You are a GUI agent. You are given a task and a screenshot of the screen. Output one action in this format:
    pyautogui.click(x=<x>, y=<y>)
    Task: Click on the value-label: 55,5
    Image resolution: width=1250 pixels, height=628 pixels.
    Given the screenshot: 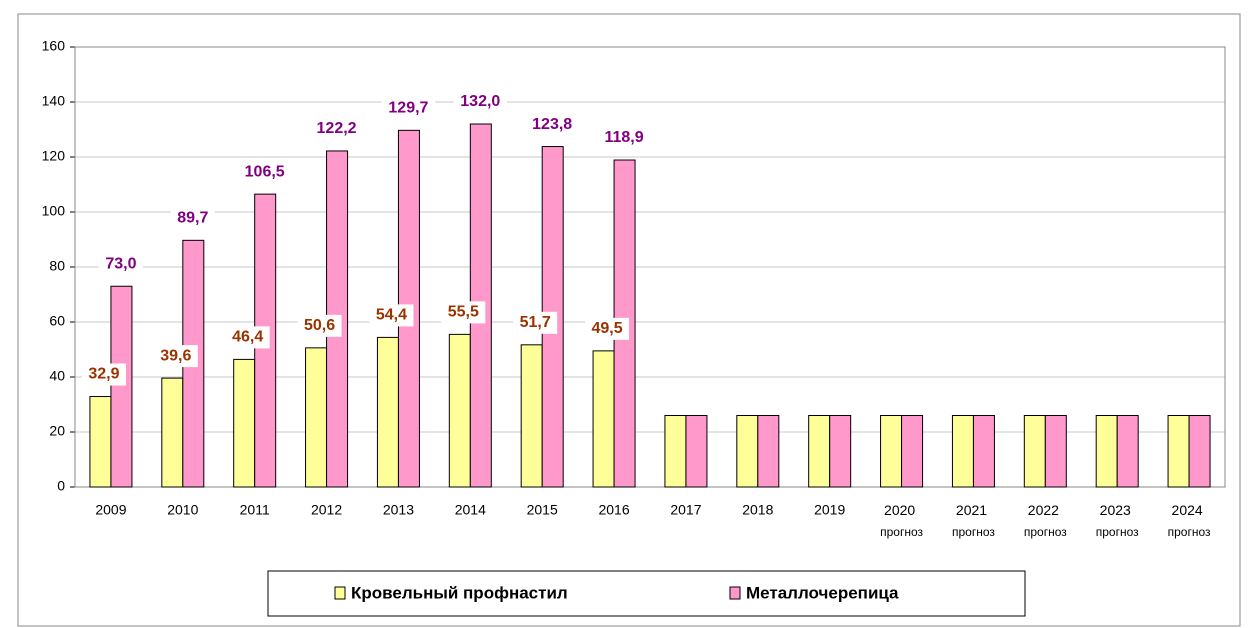 What is the action you would take?
    pyautogui.click(x=463, y=312)
    